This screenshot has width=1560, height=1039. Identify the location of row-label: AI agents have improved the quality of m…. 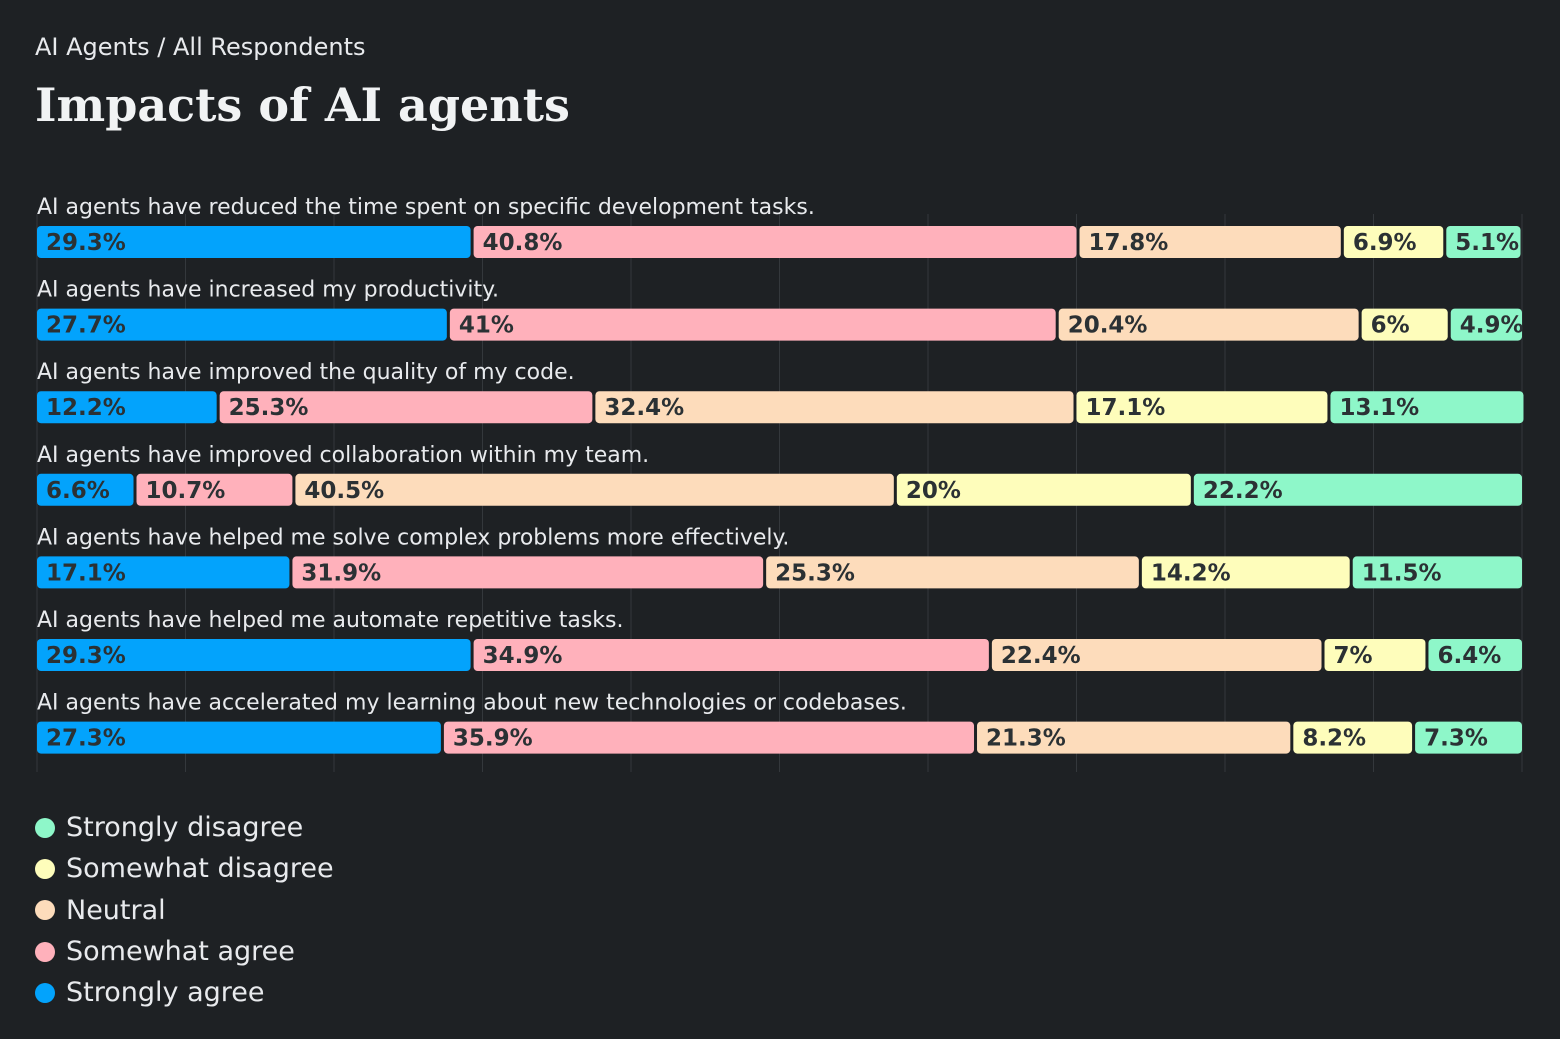
(306, 372).